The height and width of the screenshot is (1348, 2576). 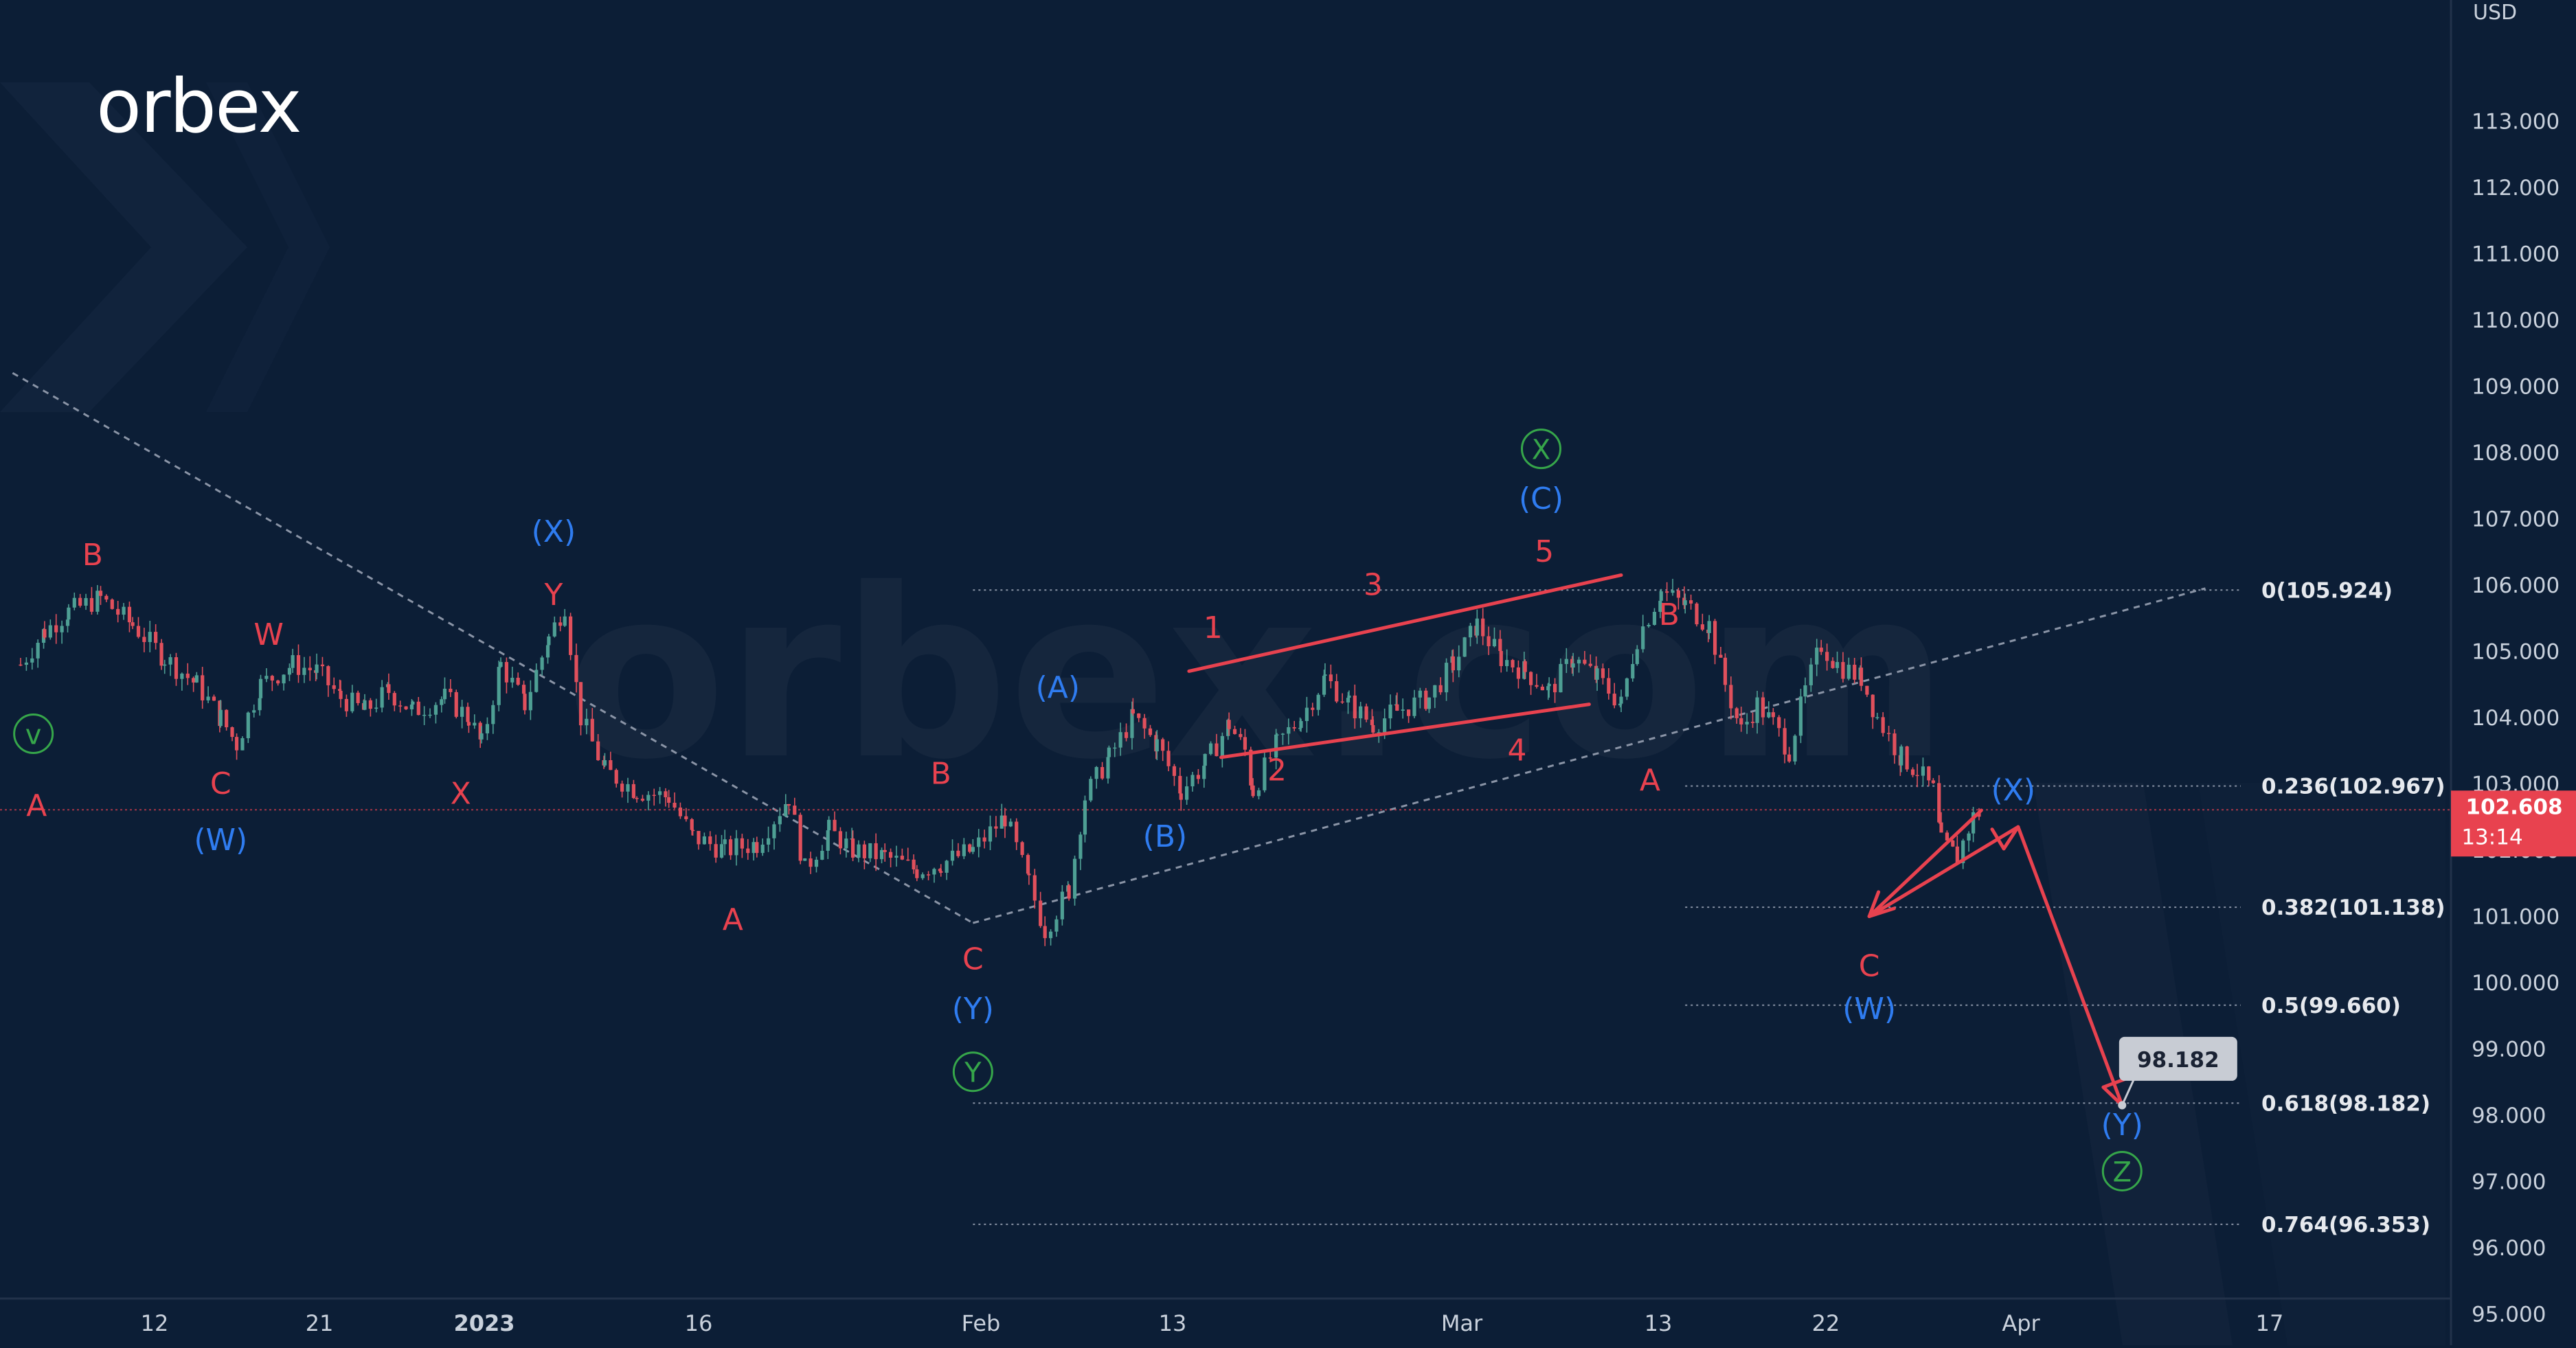 What do you see at coordinates (1212, 1323) in the screenshot?
I see `time-axis: 12 21 2023 16 Feb 13 Mar 13 22 Apr 17` at bounding box center [1212, 1323].